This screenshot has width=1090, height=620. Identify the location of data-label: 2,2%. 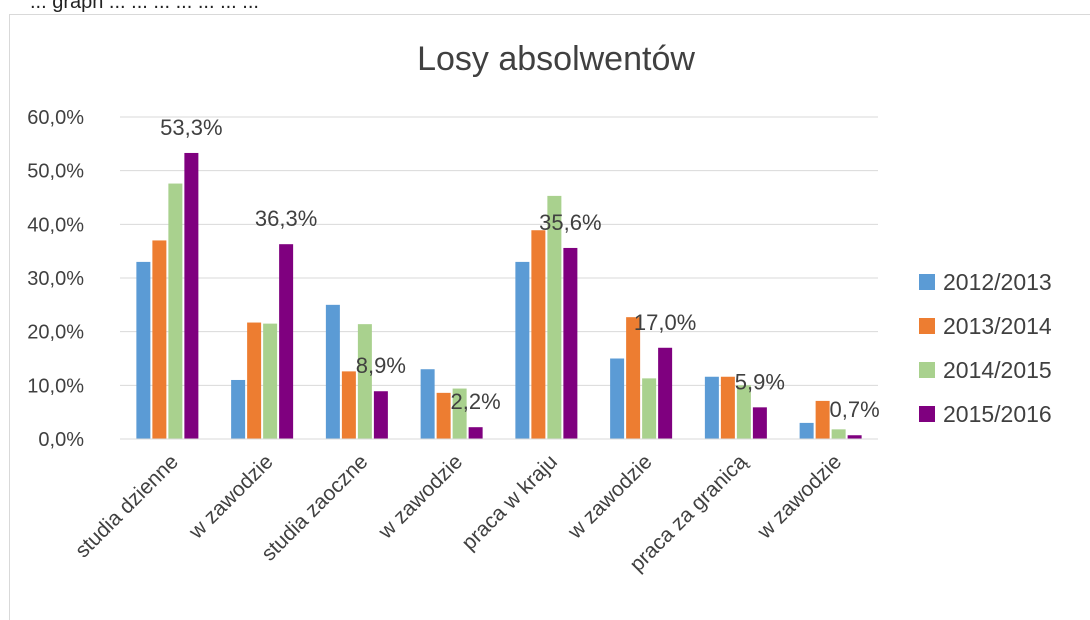
(476, 401).